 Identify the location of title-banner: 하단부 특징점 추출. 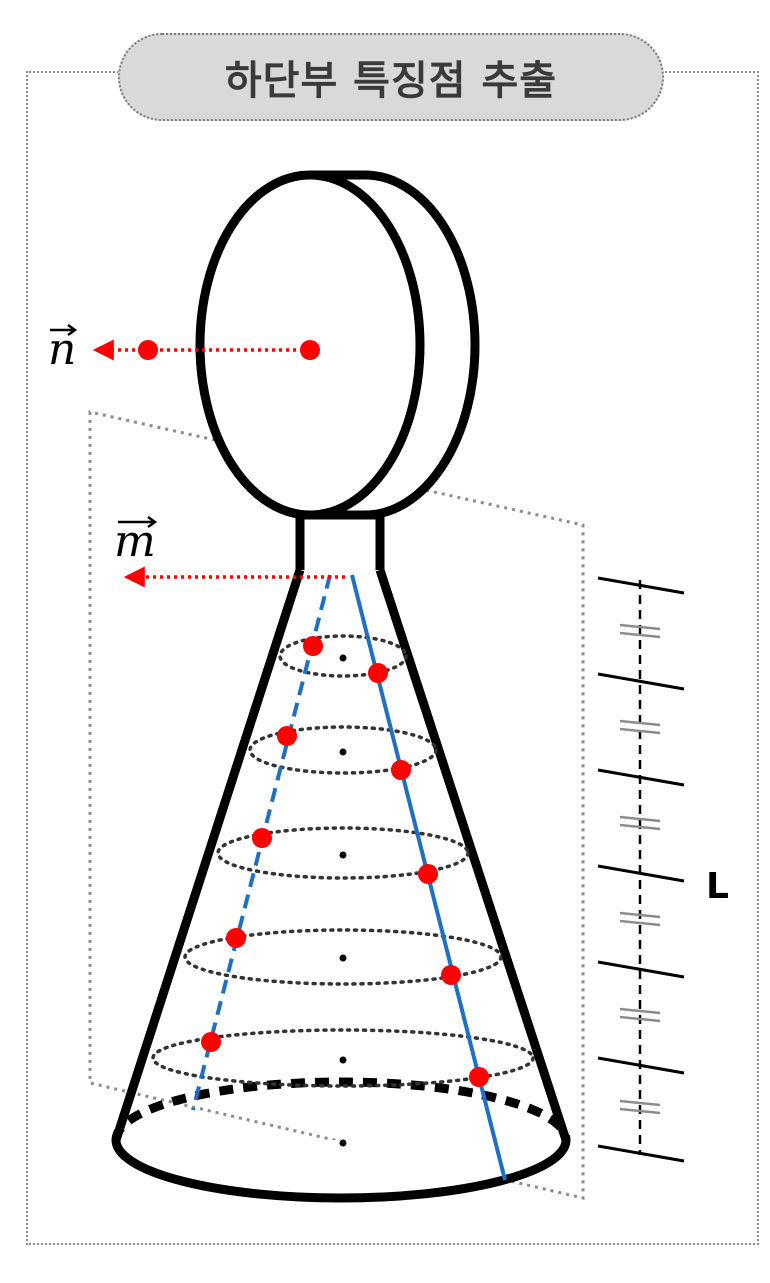
(391, 77).